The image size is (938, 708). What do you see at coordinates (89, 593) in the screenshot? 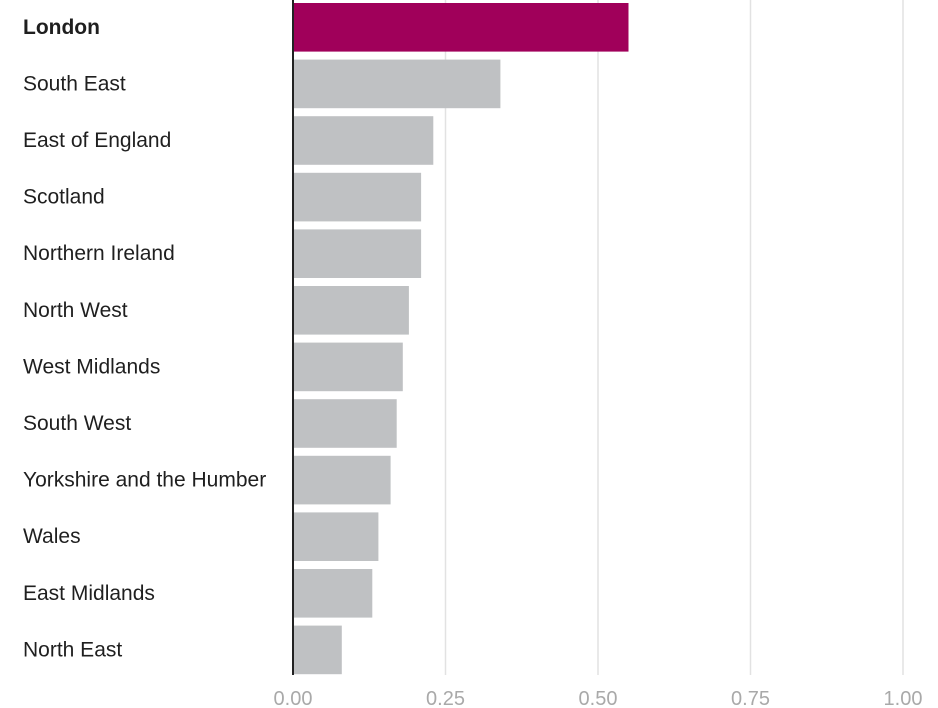
I see `category-label: East Midlands` at bounding box center [89, 593].